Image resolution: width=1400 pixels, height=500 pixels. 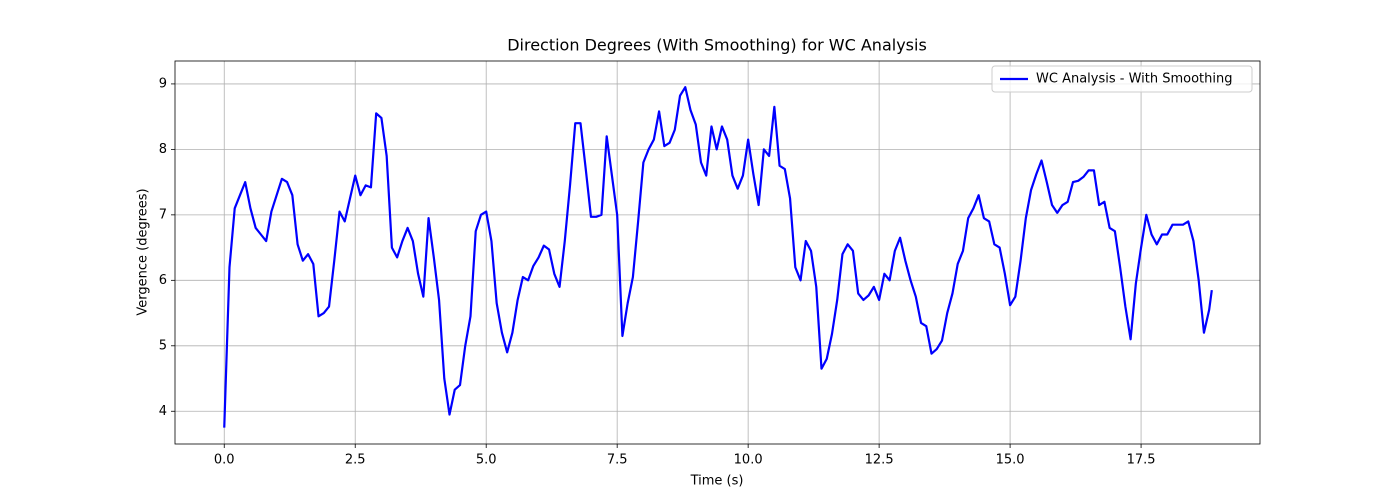 What do you see at coordinates (617, 460) in the screenshot?
I see `x-tick-label: 7.5` at bounding box center [617, 460].